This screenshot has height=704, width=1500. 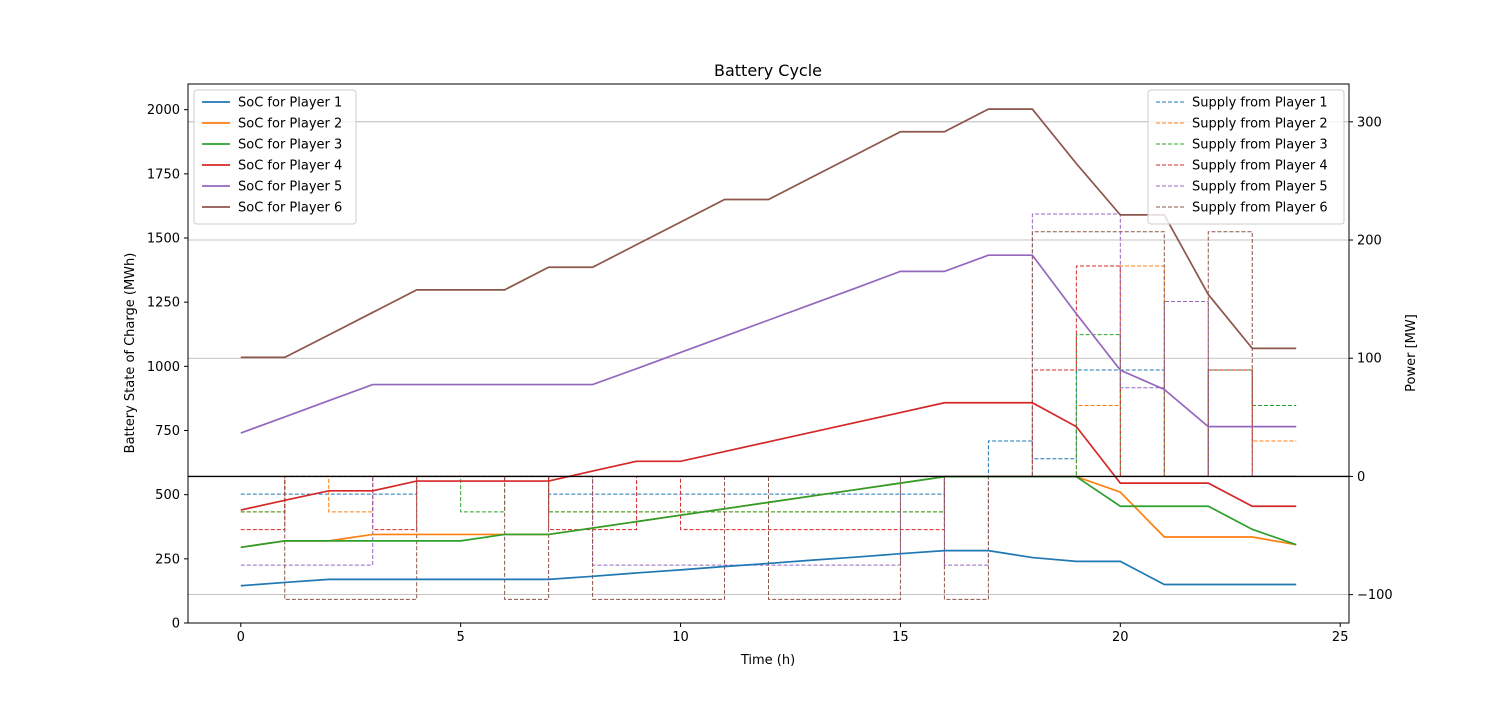 What do you see at coordinates (290, 208) in the screenshot?
I see `soc-legend-label: SoC for Player 6` at bounding box center [290, 208].